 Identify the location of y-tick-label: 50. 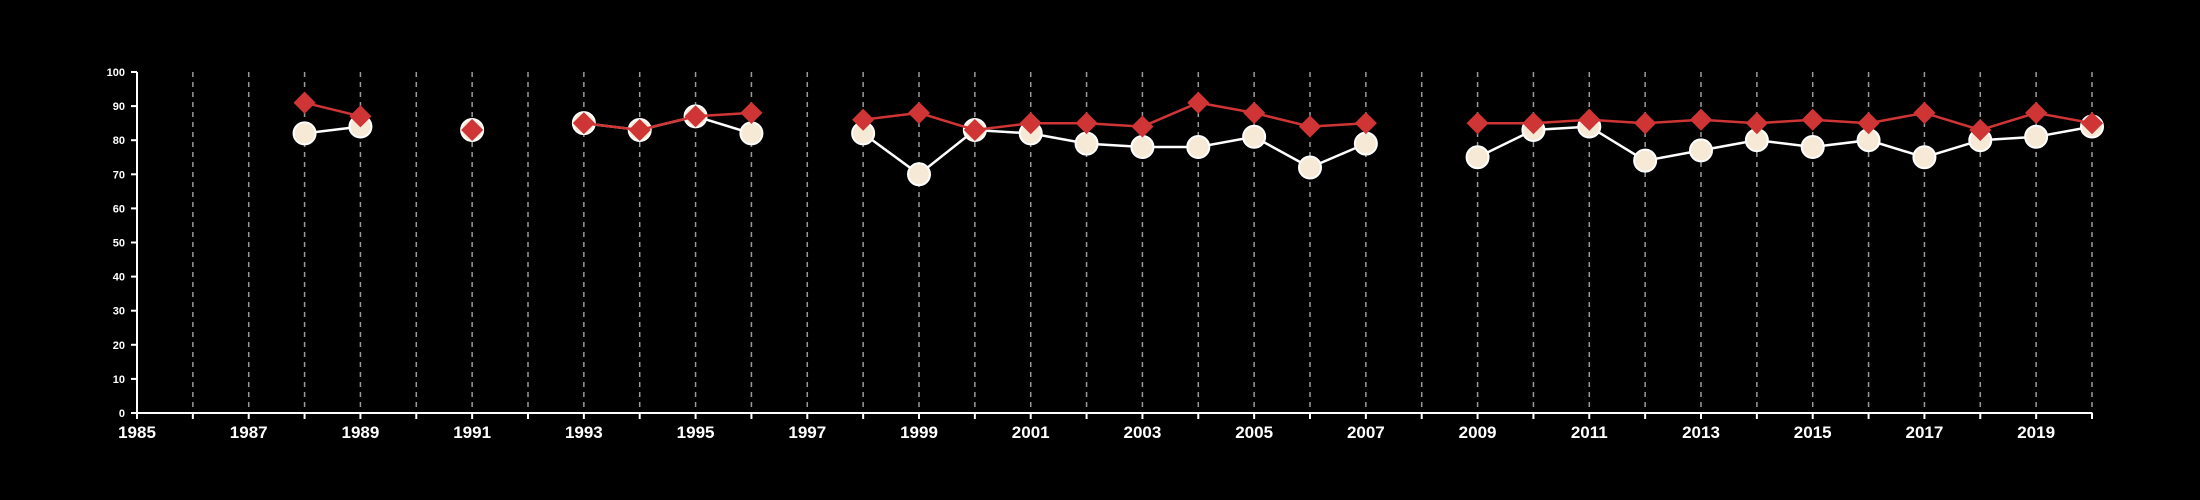
(119, 244).